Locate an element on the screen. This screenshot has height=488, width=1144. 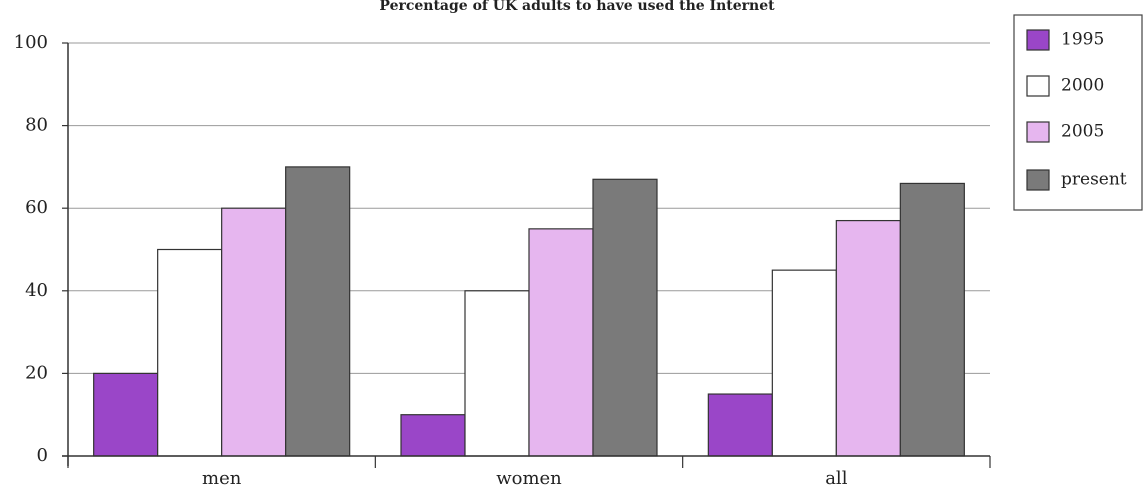
category-labels: men women all is located at coordinates (525, 478).